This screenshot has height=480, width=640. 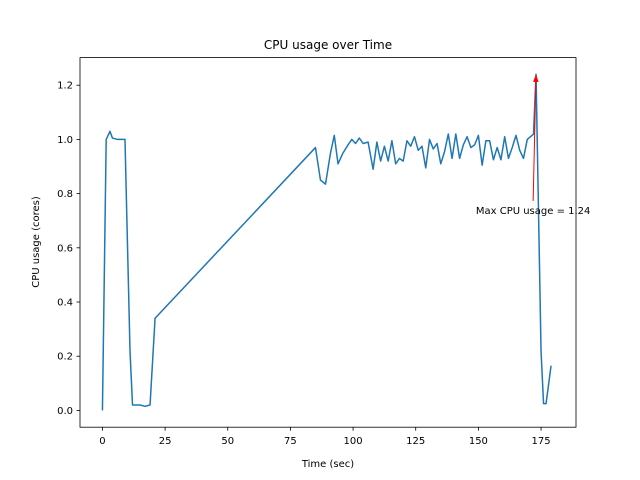 I want to click on annotation-text: Max CPU usage = 1.24, so click(x=533, y=211).